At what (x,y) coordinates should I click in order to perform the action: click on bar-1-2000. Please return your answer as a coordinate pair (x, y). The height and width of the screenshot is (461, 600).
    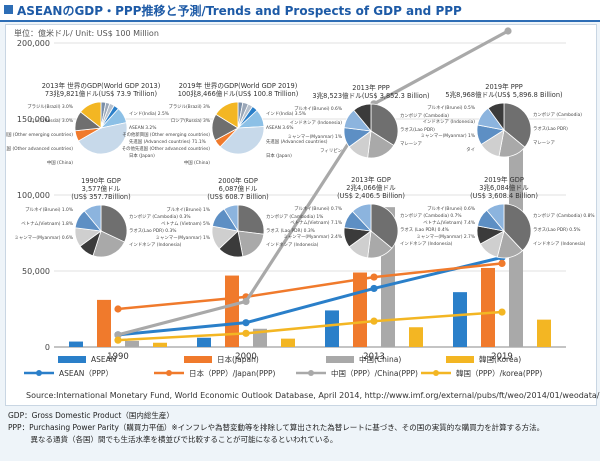
    Looking at the image, I should click on (232, 311).